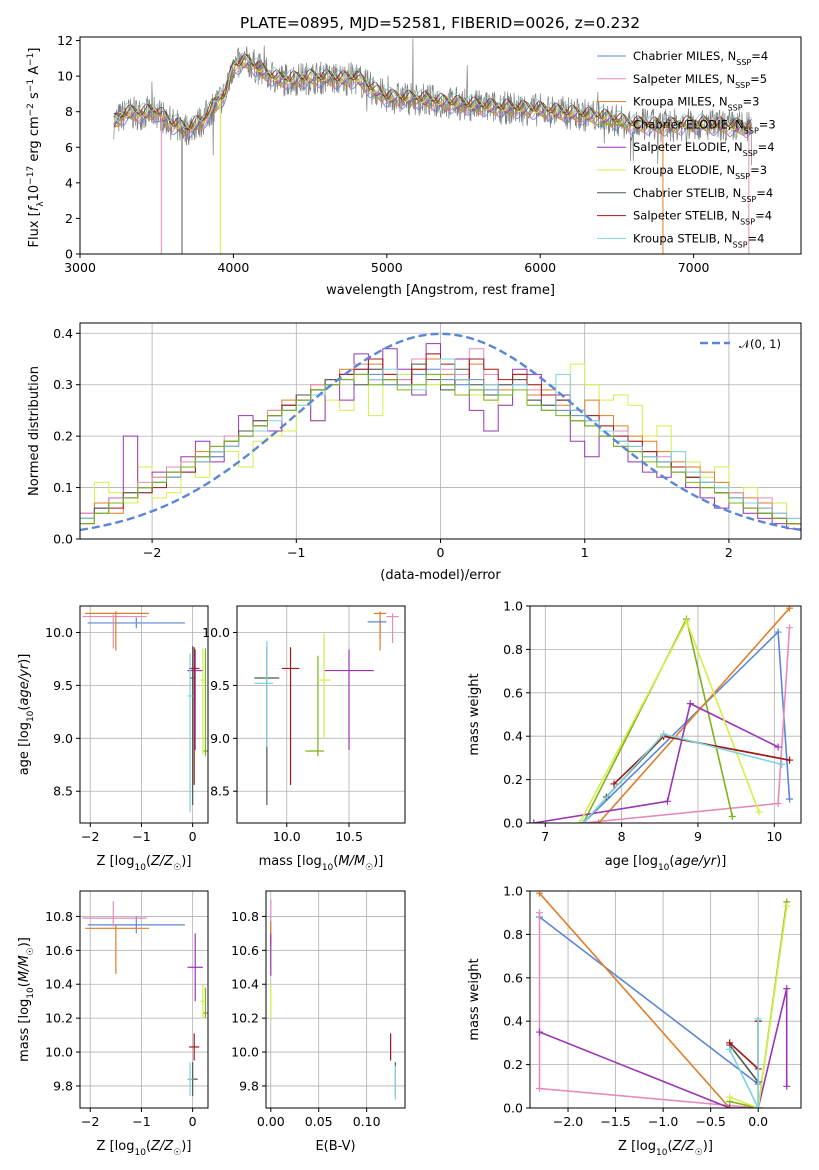 The height and width of the screenshot is (1170, 819). What do you see at coordinates (513, 649) in the screenshot?
I see `y-tick-label: 0.8` at bounding box center [513, 649].